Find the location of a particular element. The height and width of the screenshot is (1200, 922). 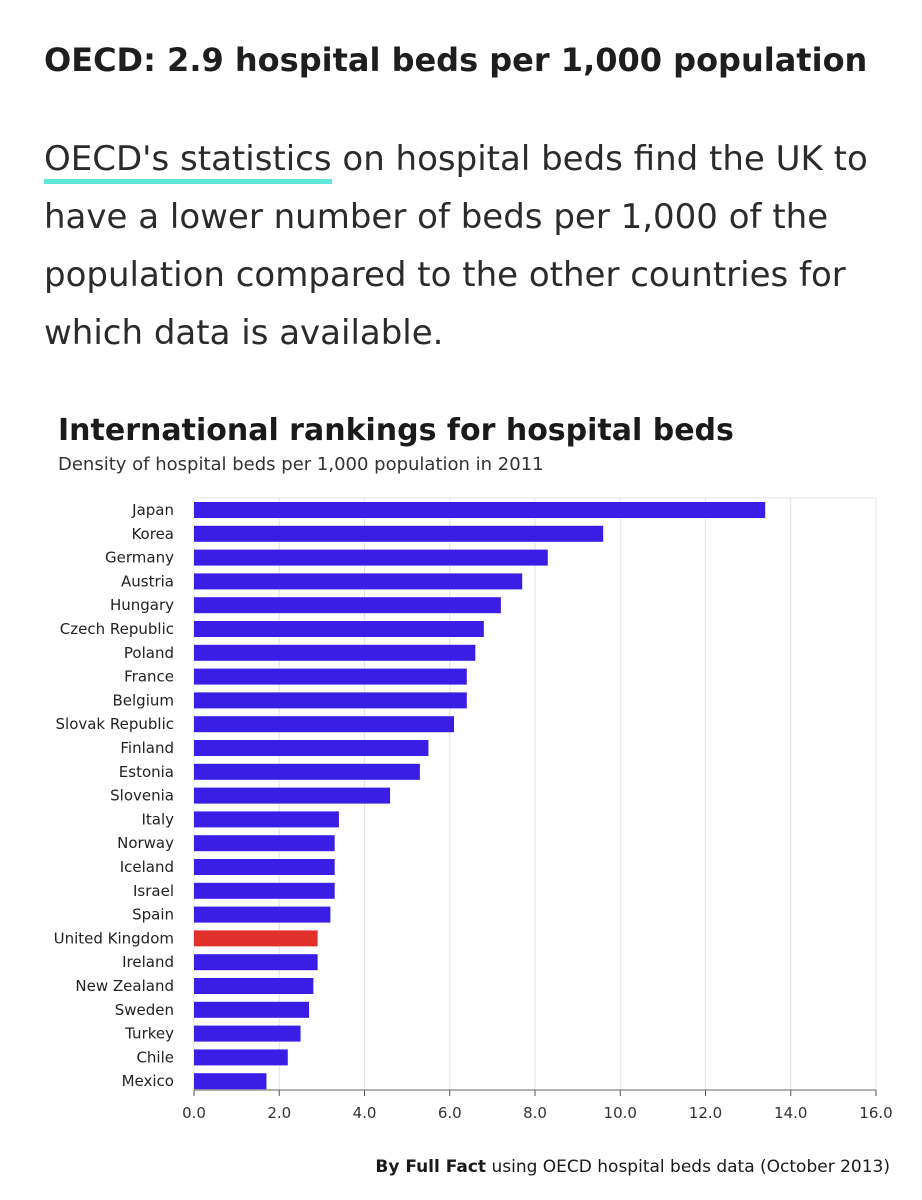

category-label: Czech Republic is located at coordinates (117, 629).